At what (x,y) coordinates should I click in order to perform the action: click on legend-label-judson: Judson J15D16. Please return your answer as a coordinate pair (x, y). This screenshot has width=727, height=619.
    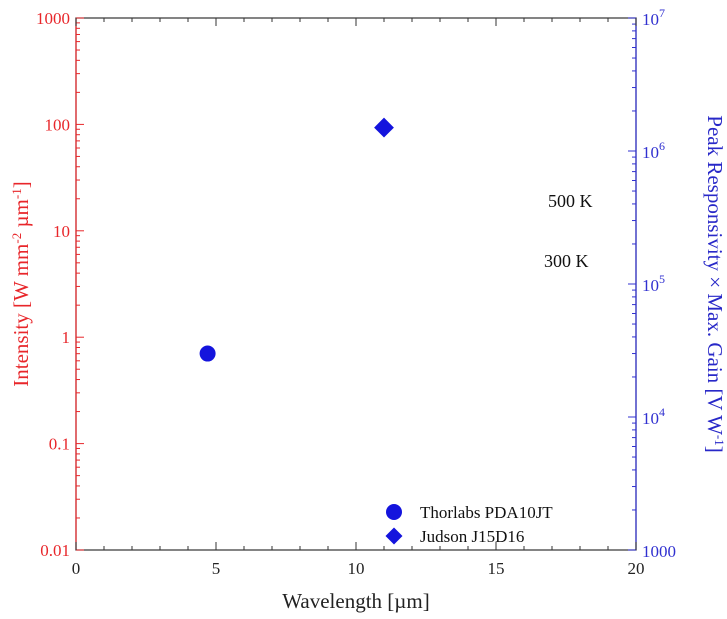
    Looking at the image, I should click on (472, 536).